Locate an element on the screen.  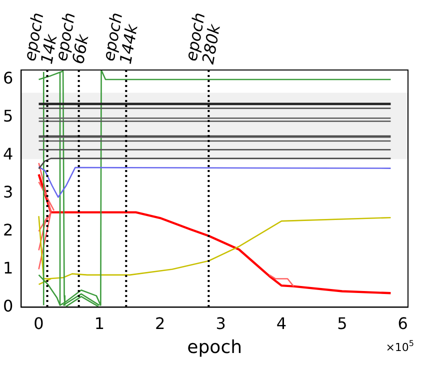
y-tick-label: 2 is located at coordinates (8, 230).